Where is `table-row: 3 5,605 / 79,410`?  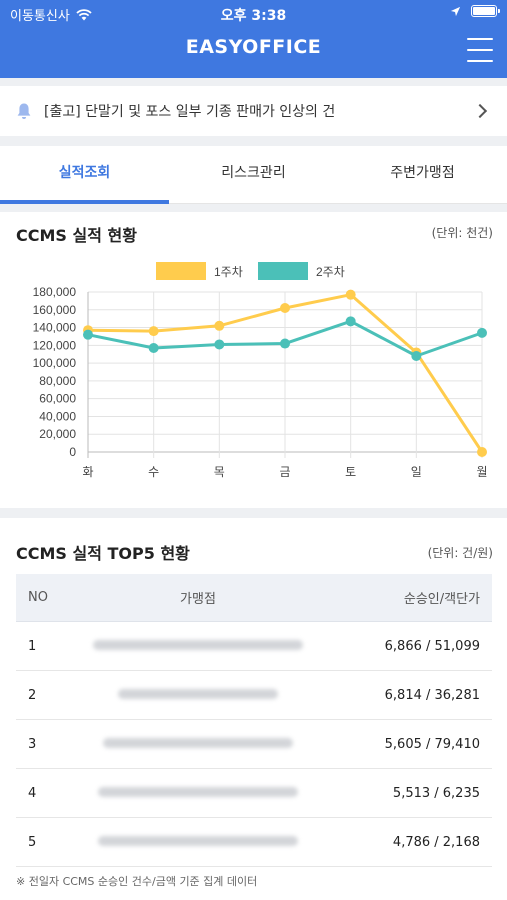
table-row: 3 5,605 / 79,410 is located at coordinates (254, 744).